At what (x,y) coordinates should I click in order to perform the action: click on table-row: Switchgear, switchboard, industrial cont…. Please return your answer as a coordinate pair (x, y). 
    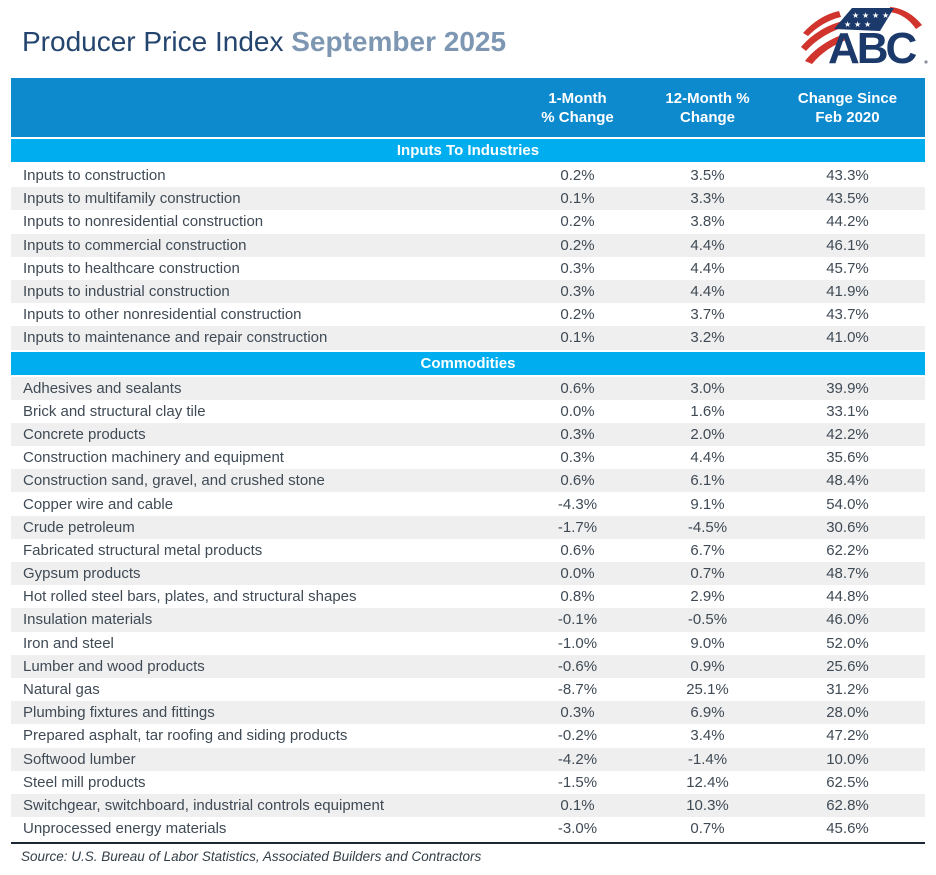
    Looking at the image, I should click on (468, 805).